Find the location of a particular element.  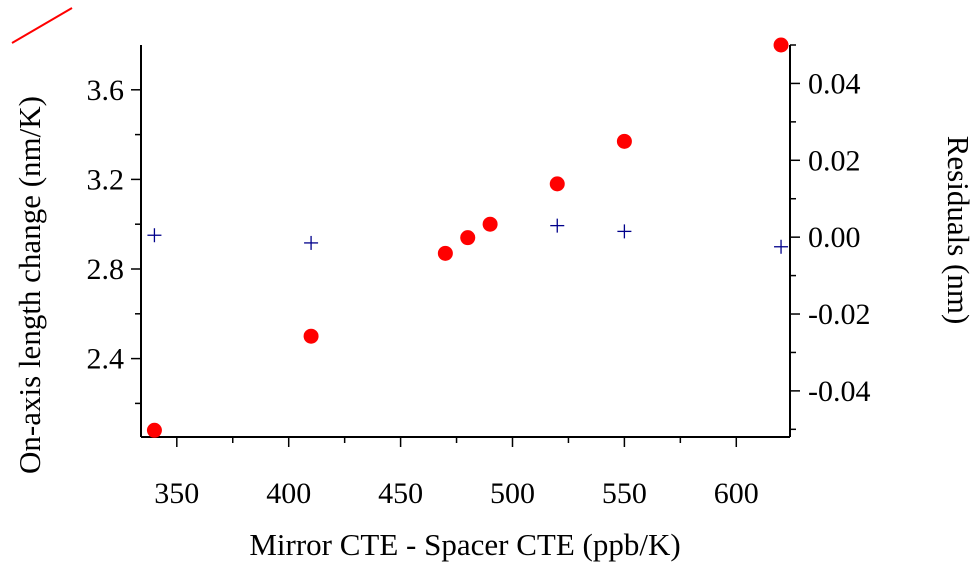

left-y-axis-ticks: 2.4 2.8 3.2 3.6 is located at coordinates (114, 239).